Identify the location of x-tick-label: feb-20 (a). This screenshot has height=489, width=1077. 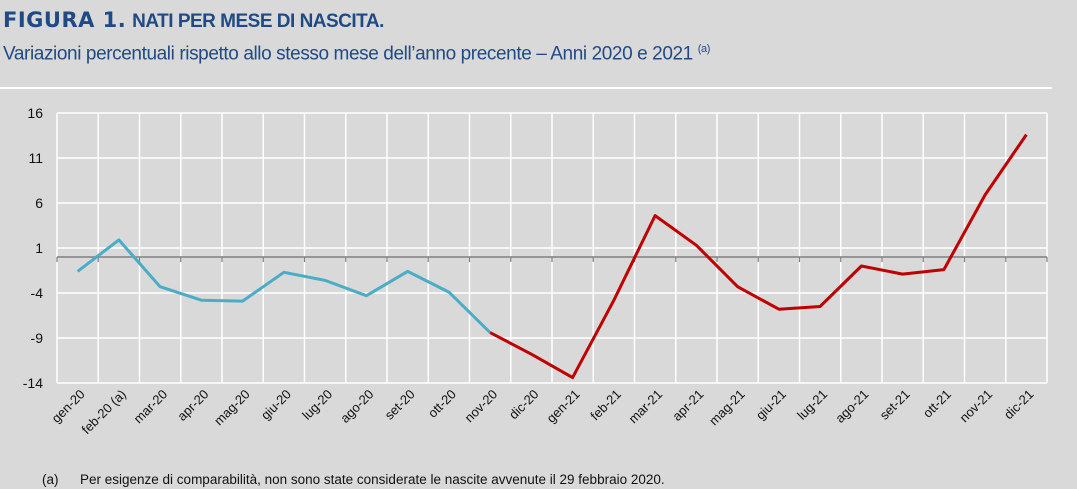
(104, 412).